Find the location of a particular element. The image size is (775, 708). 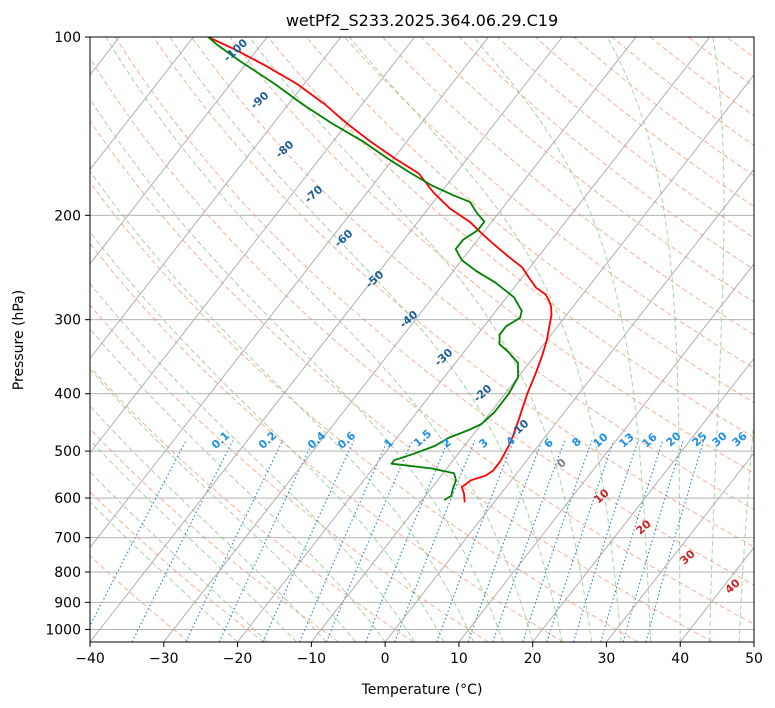

dry-adiabat-label: -60 is located at coordinates (344, 238).